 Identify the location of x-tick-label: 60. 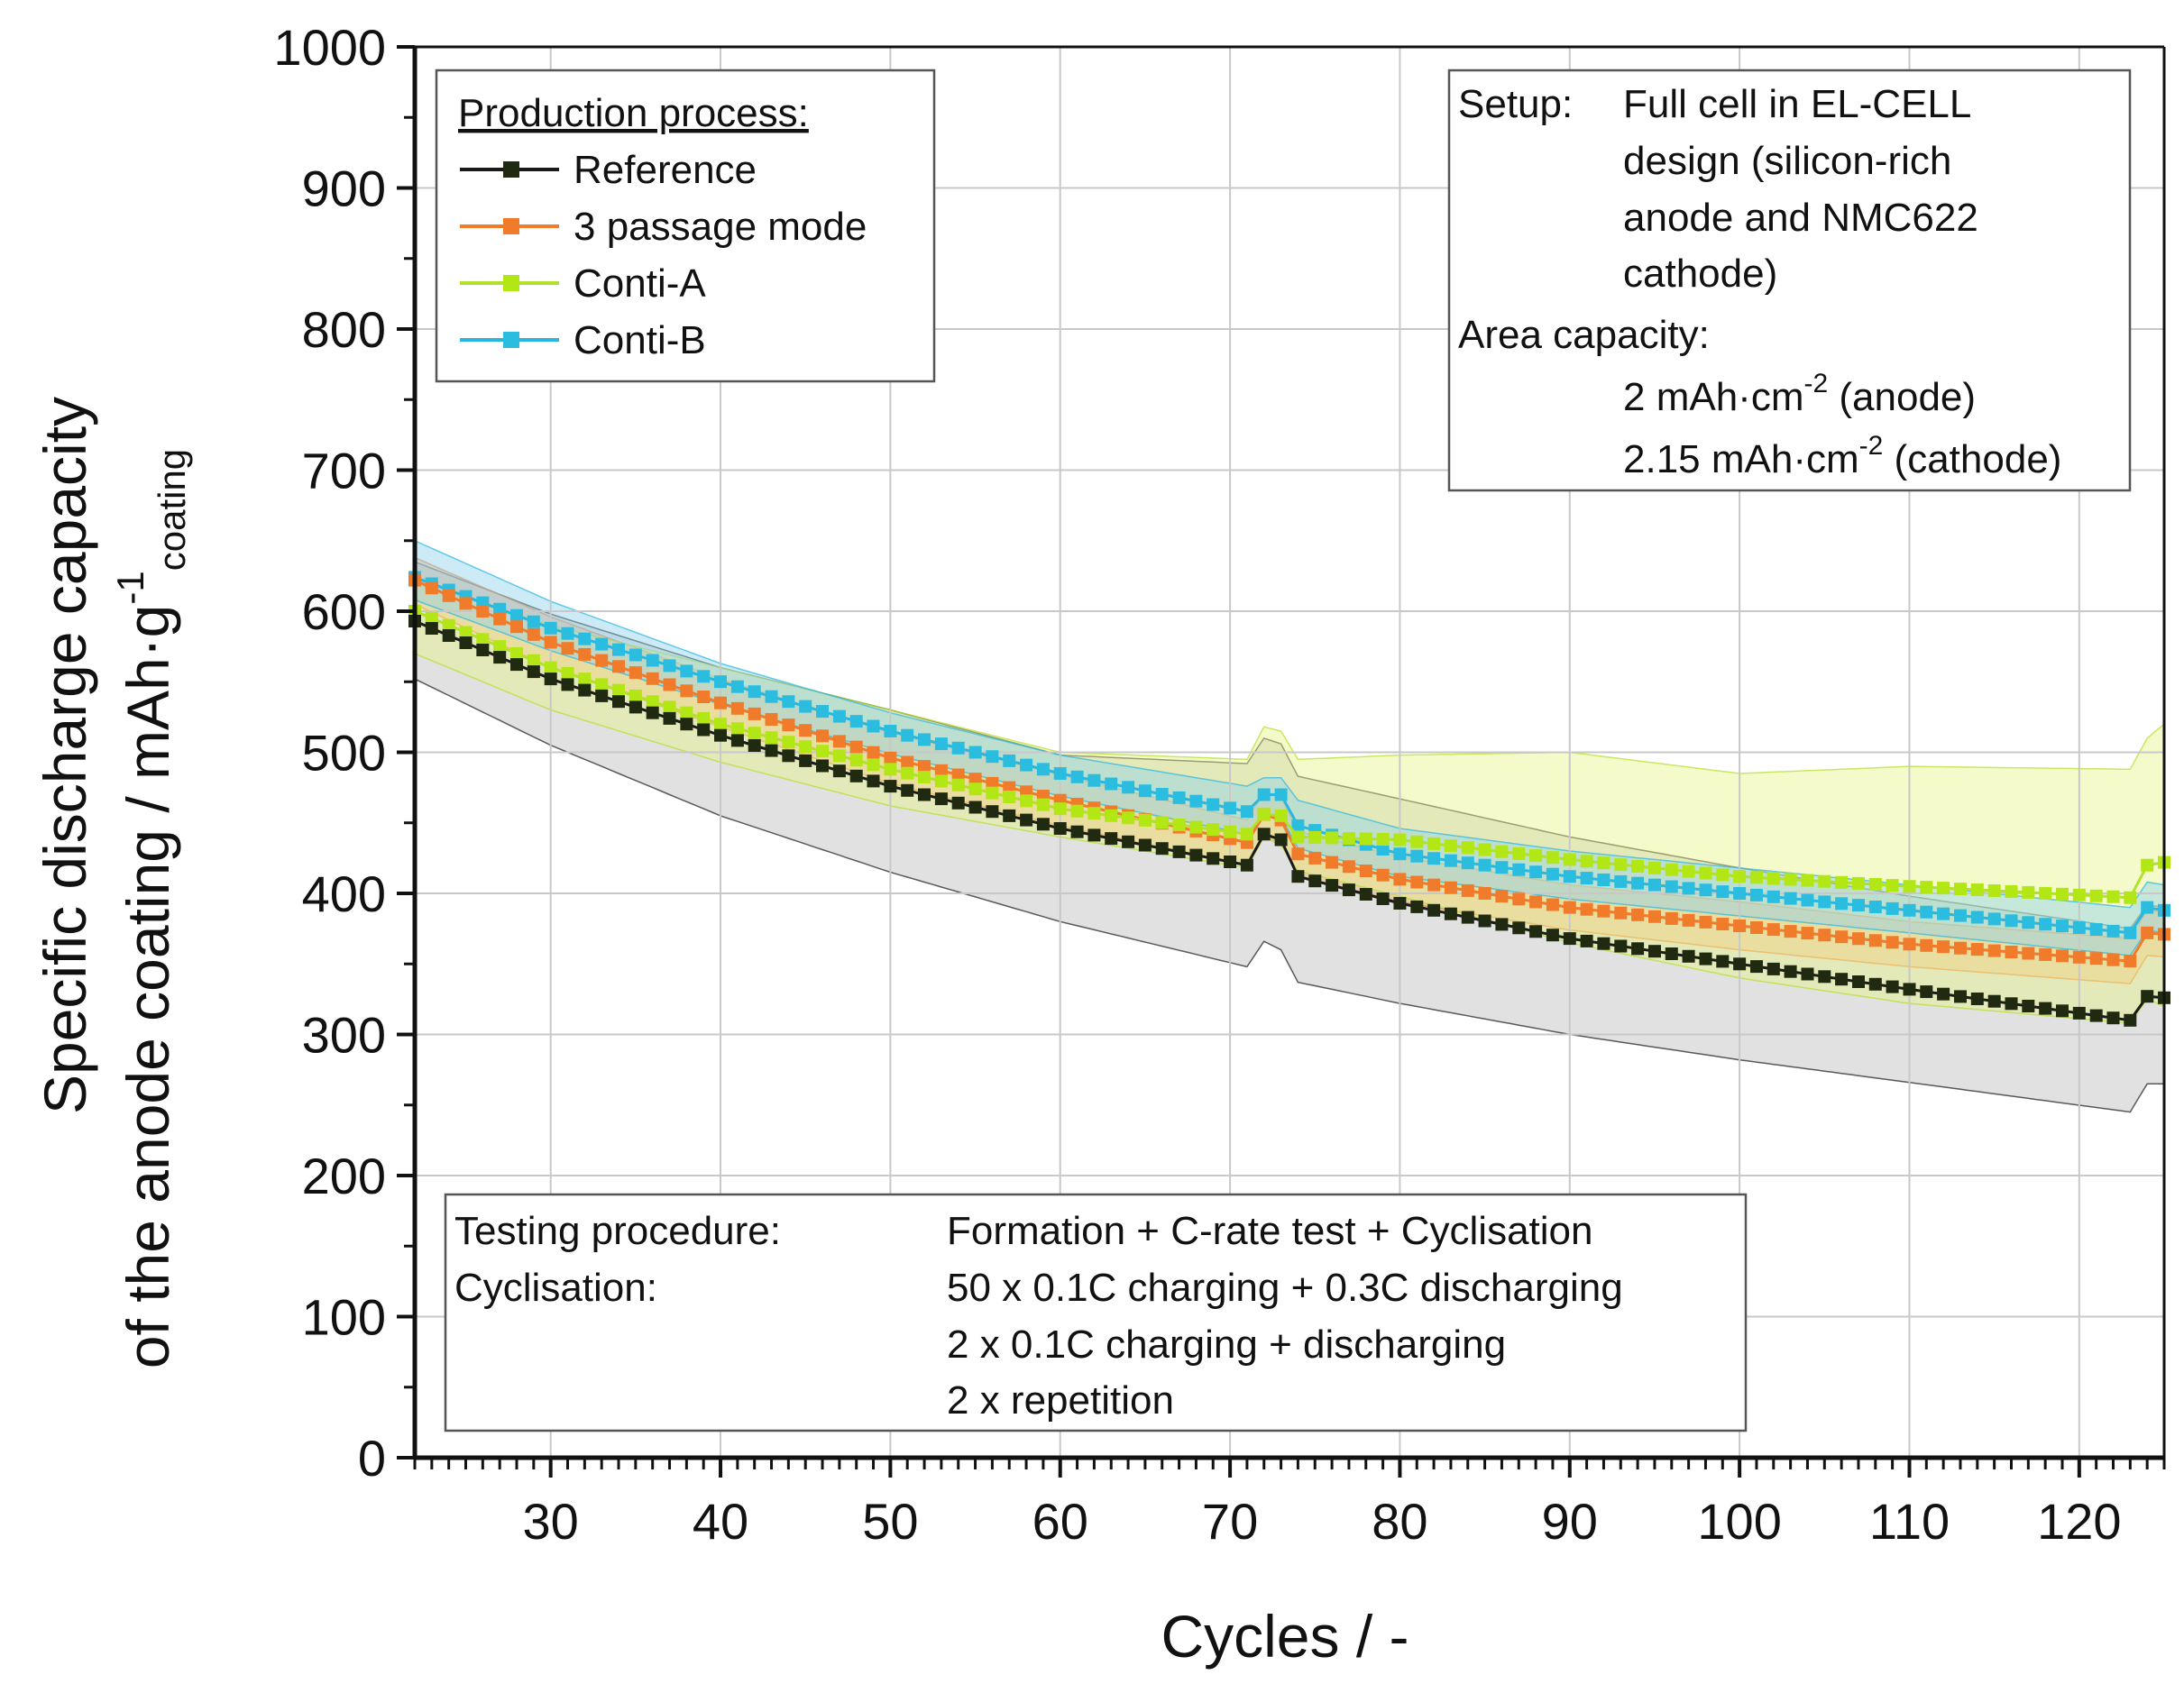
(1060, 1521).